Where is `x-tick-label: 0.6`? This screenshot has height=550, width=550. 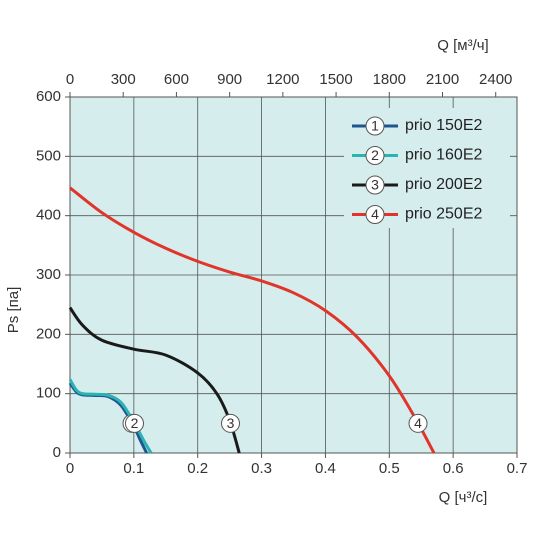 x-tick-label: 0.6 is located at coordinates (453, 468).